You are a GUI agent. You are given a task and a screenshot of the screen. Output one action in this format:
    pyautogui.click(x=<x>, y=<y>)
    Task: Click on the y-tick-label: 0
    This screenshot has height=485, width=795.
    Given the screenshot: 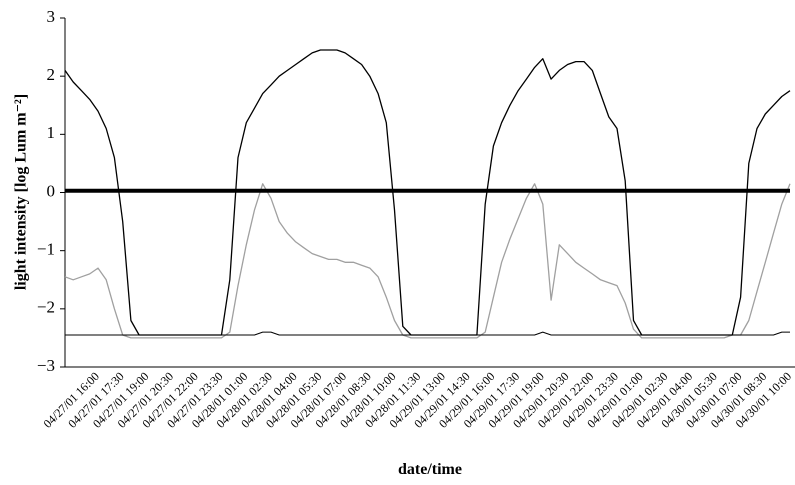 What is the action you would take?
    pyautogui.click(x=51, y=190)
    